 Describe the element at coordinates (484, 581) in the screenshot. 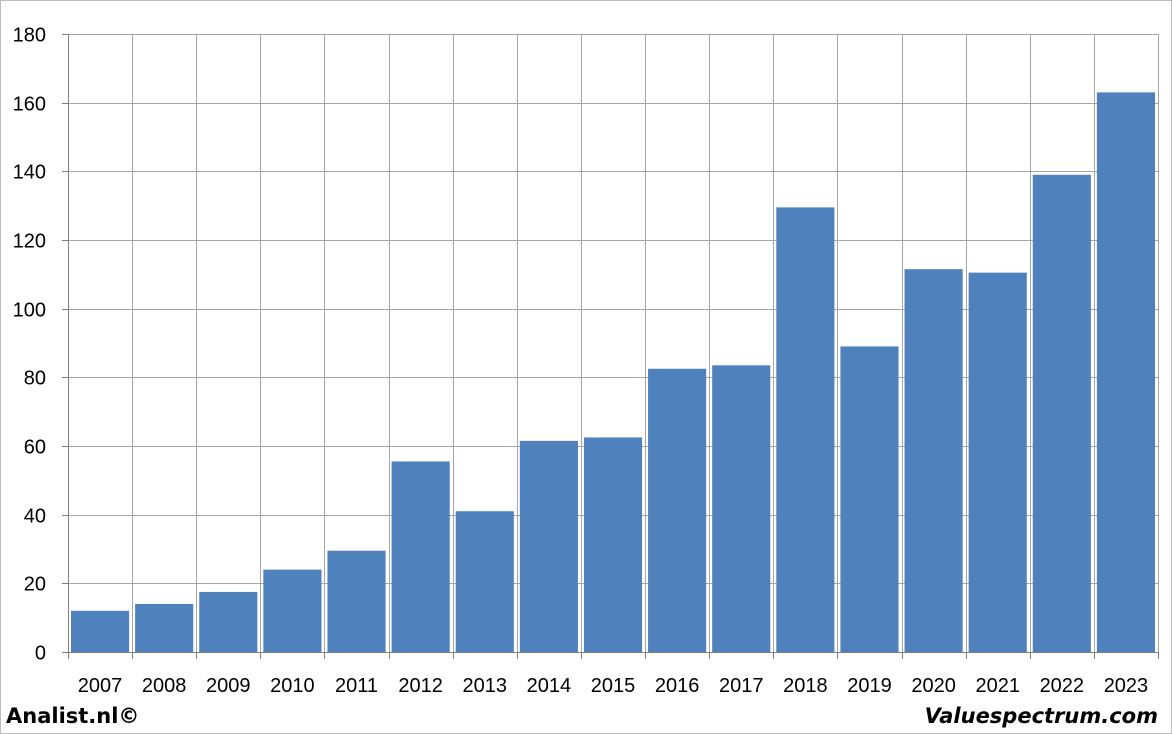

I see `bar-2013` at that location.